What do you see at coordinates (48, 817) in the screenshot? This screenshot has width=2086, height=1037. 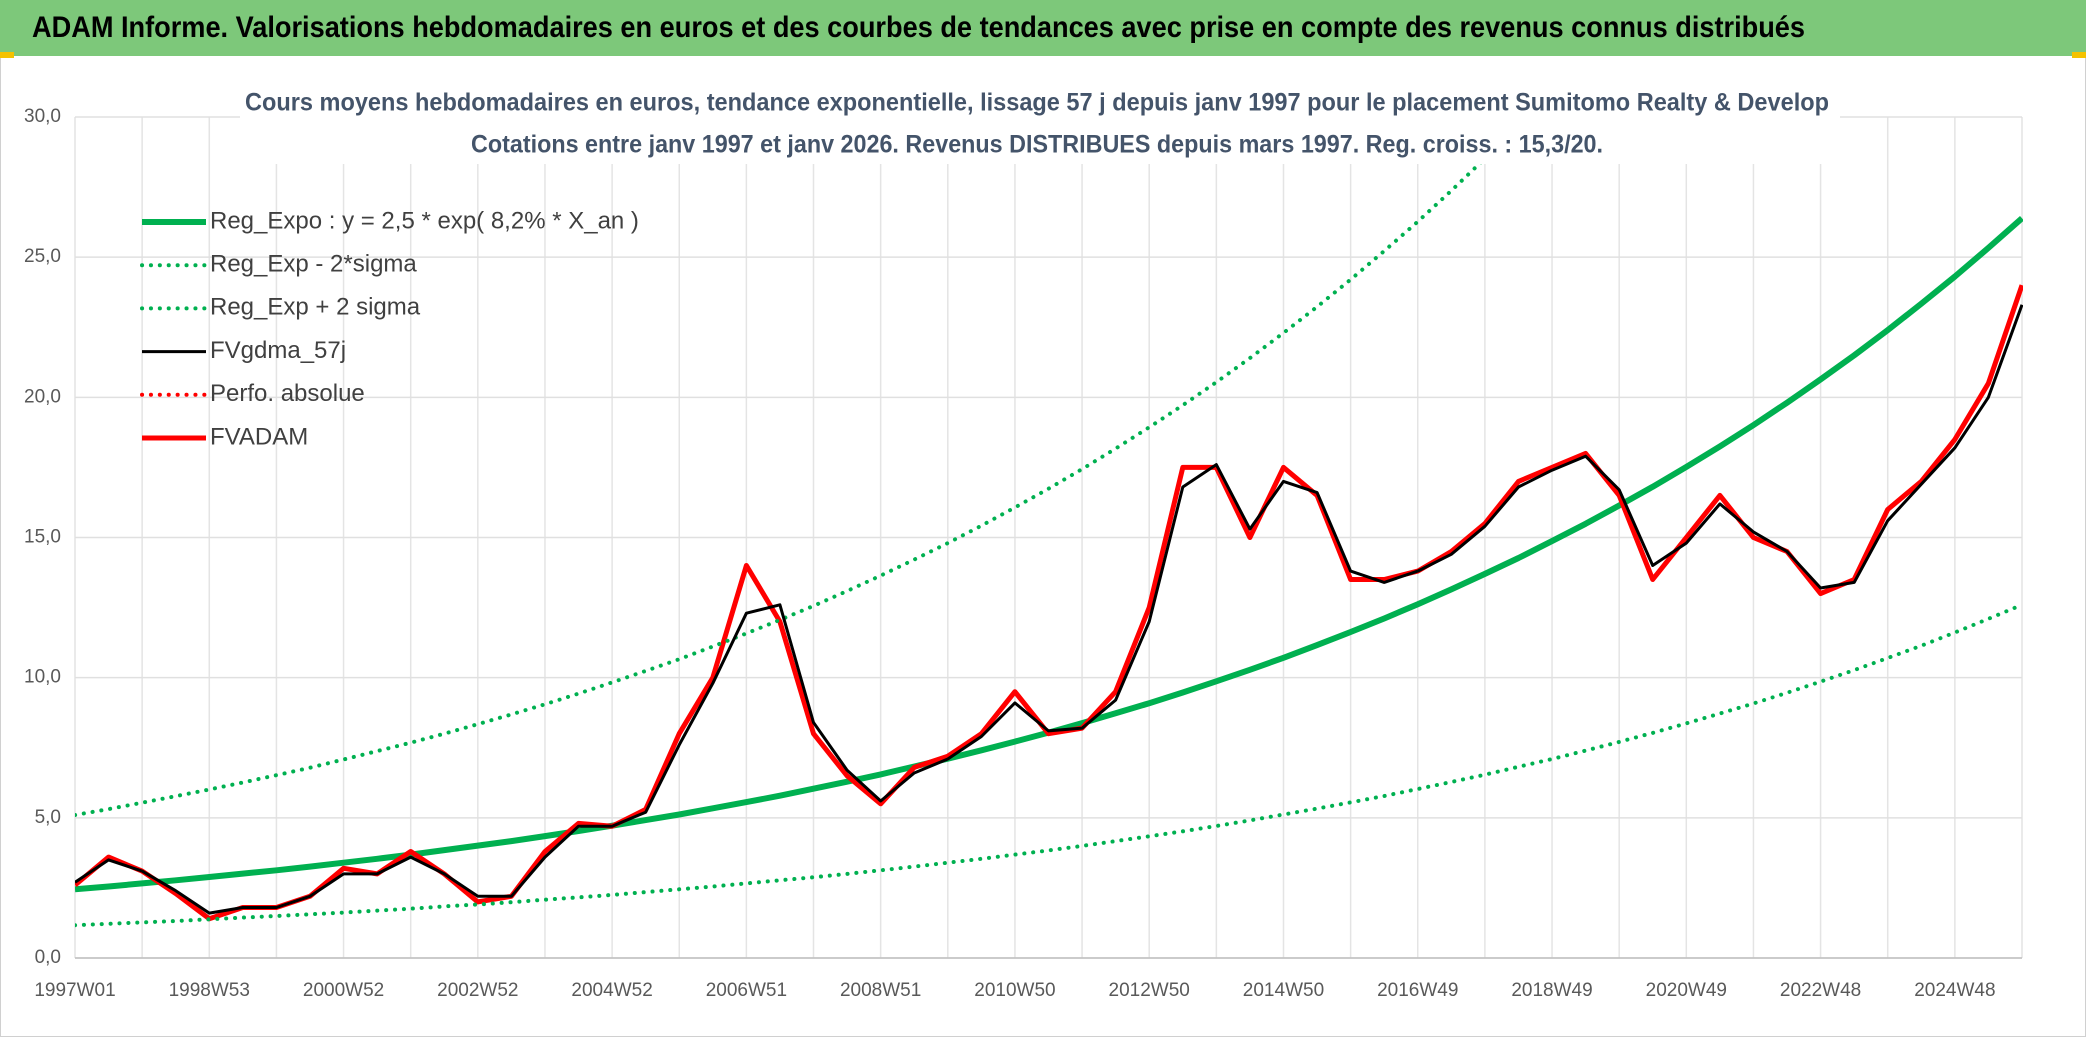 I see `y-tick-label: 5,0` at bounding box center [48, 817].